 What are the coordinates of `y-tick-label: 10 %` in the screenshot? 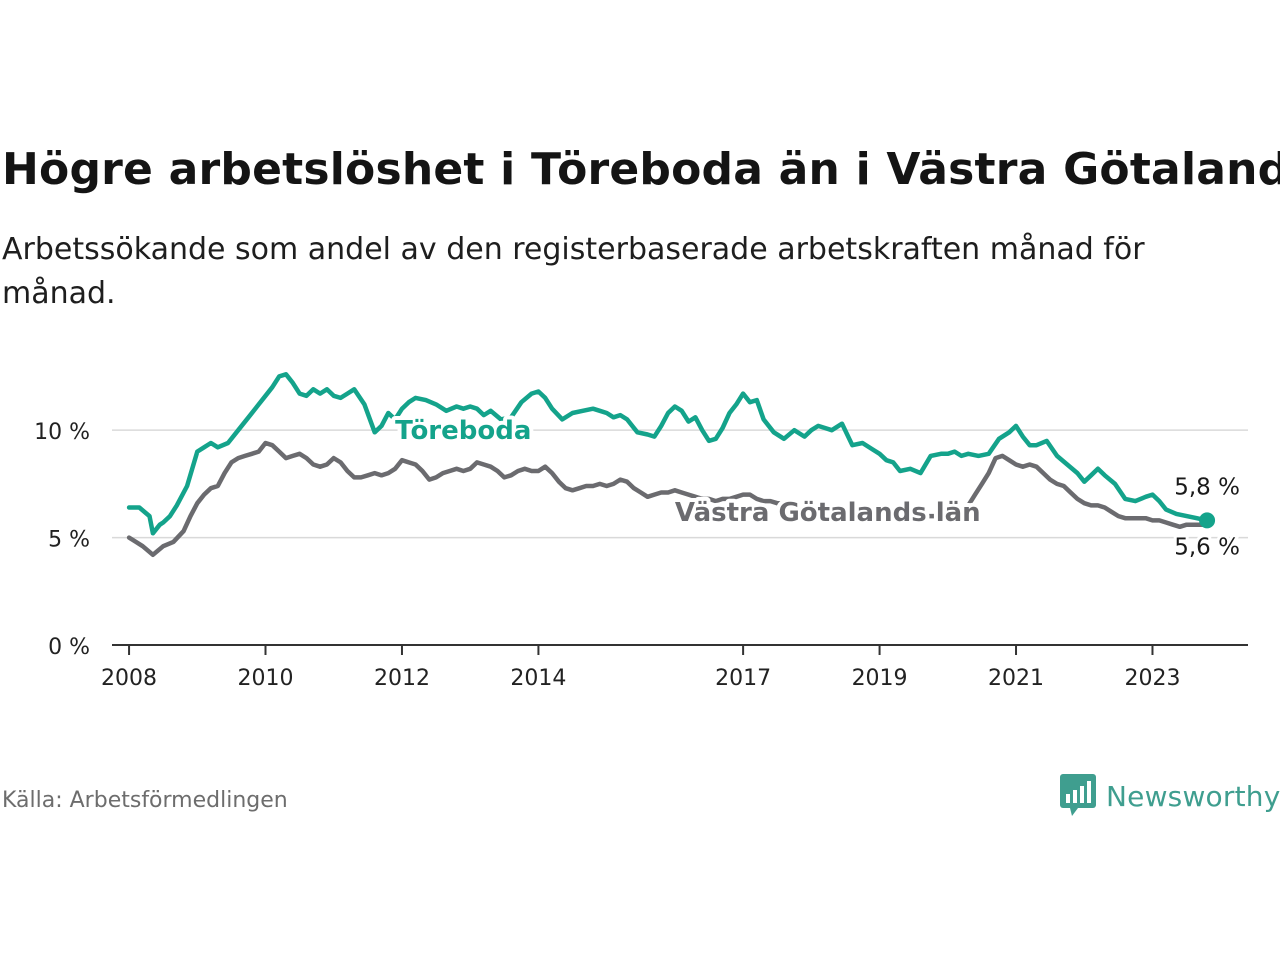 It's located at (62, 432).